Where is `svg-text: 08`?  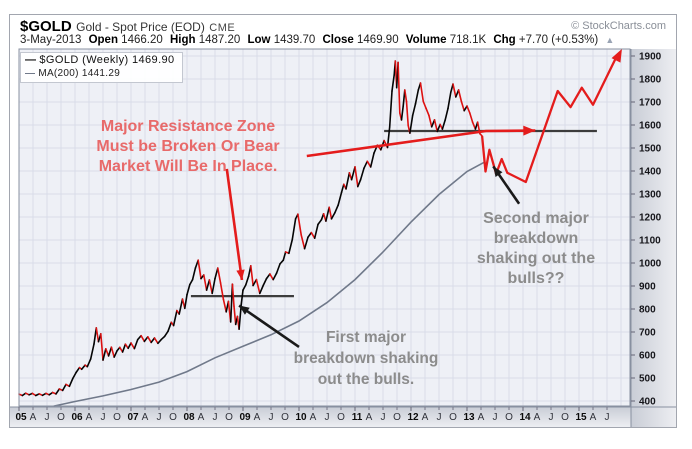
svg-text: 08 is located at coordinates (189, 417).